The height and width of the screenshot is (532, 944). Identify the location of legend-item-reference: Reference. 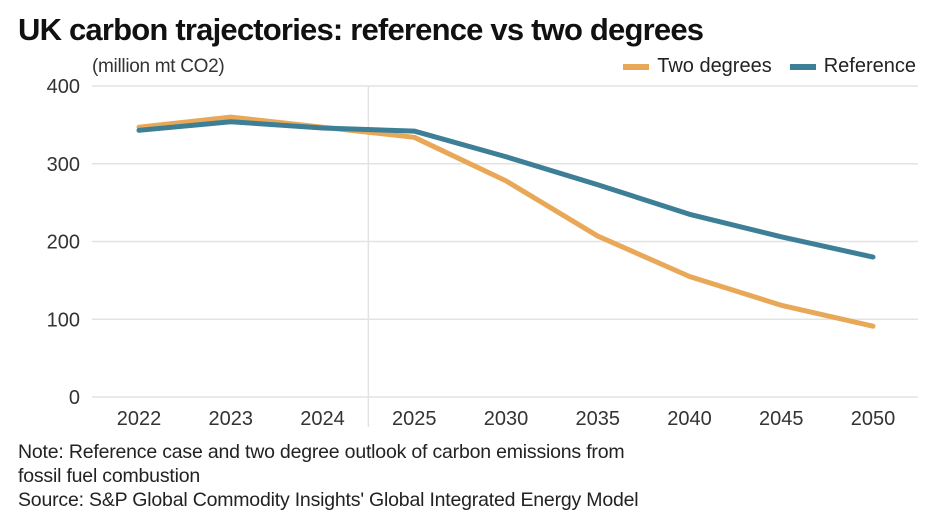
(852, 66).